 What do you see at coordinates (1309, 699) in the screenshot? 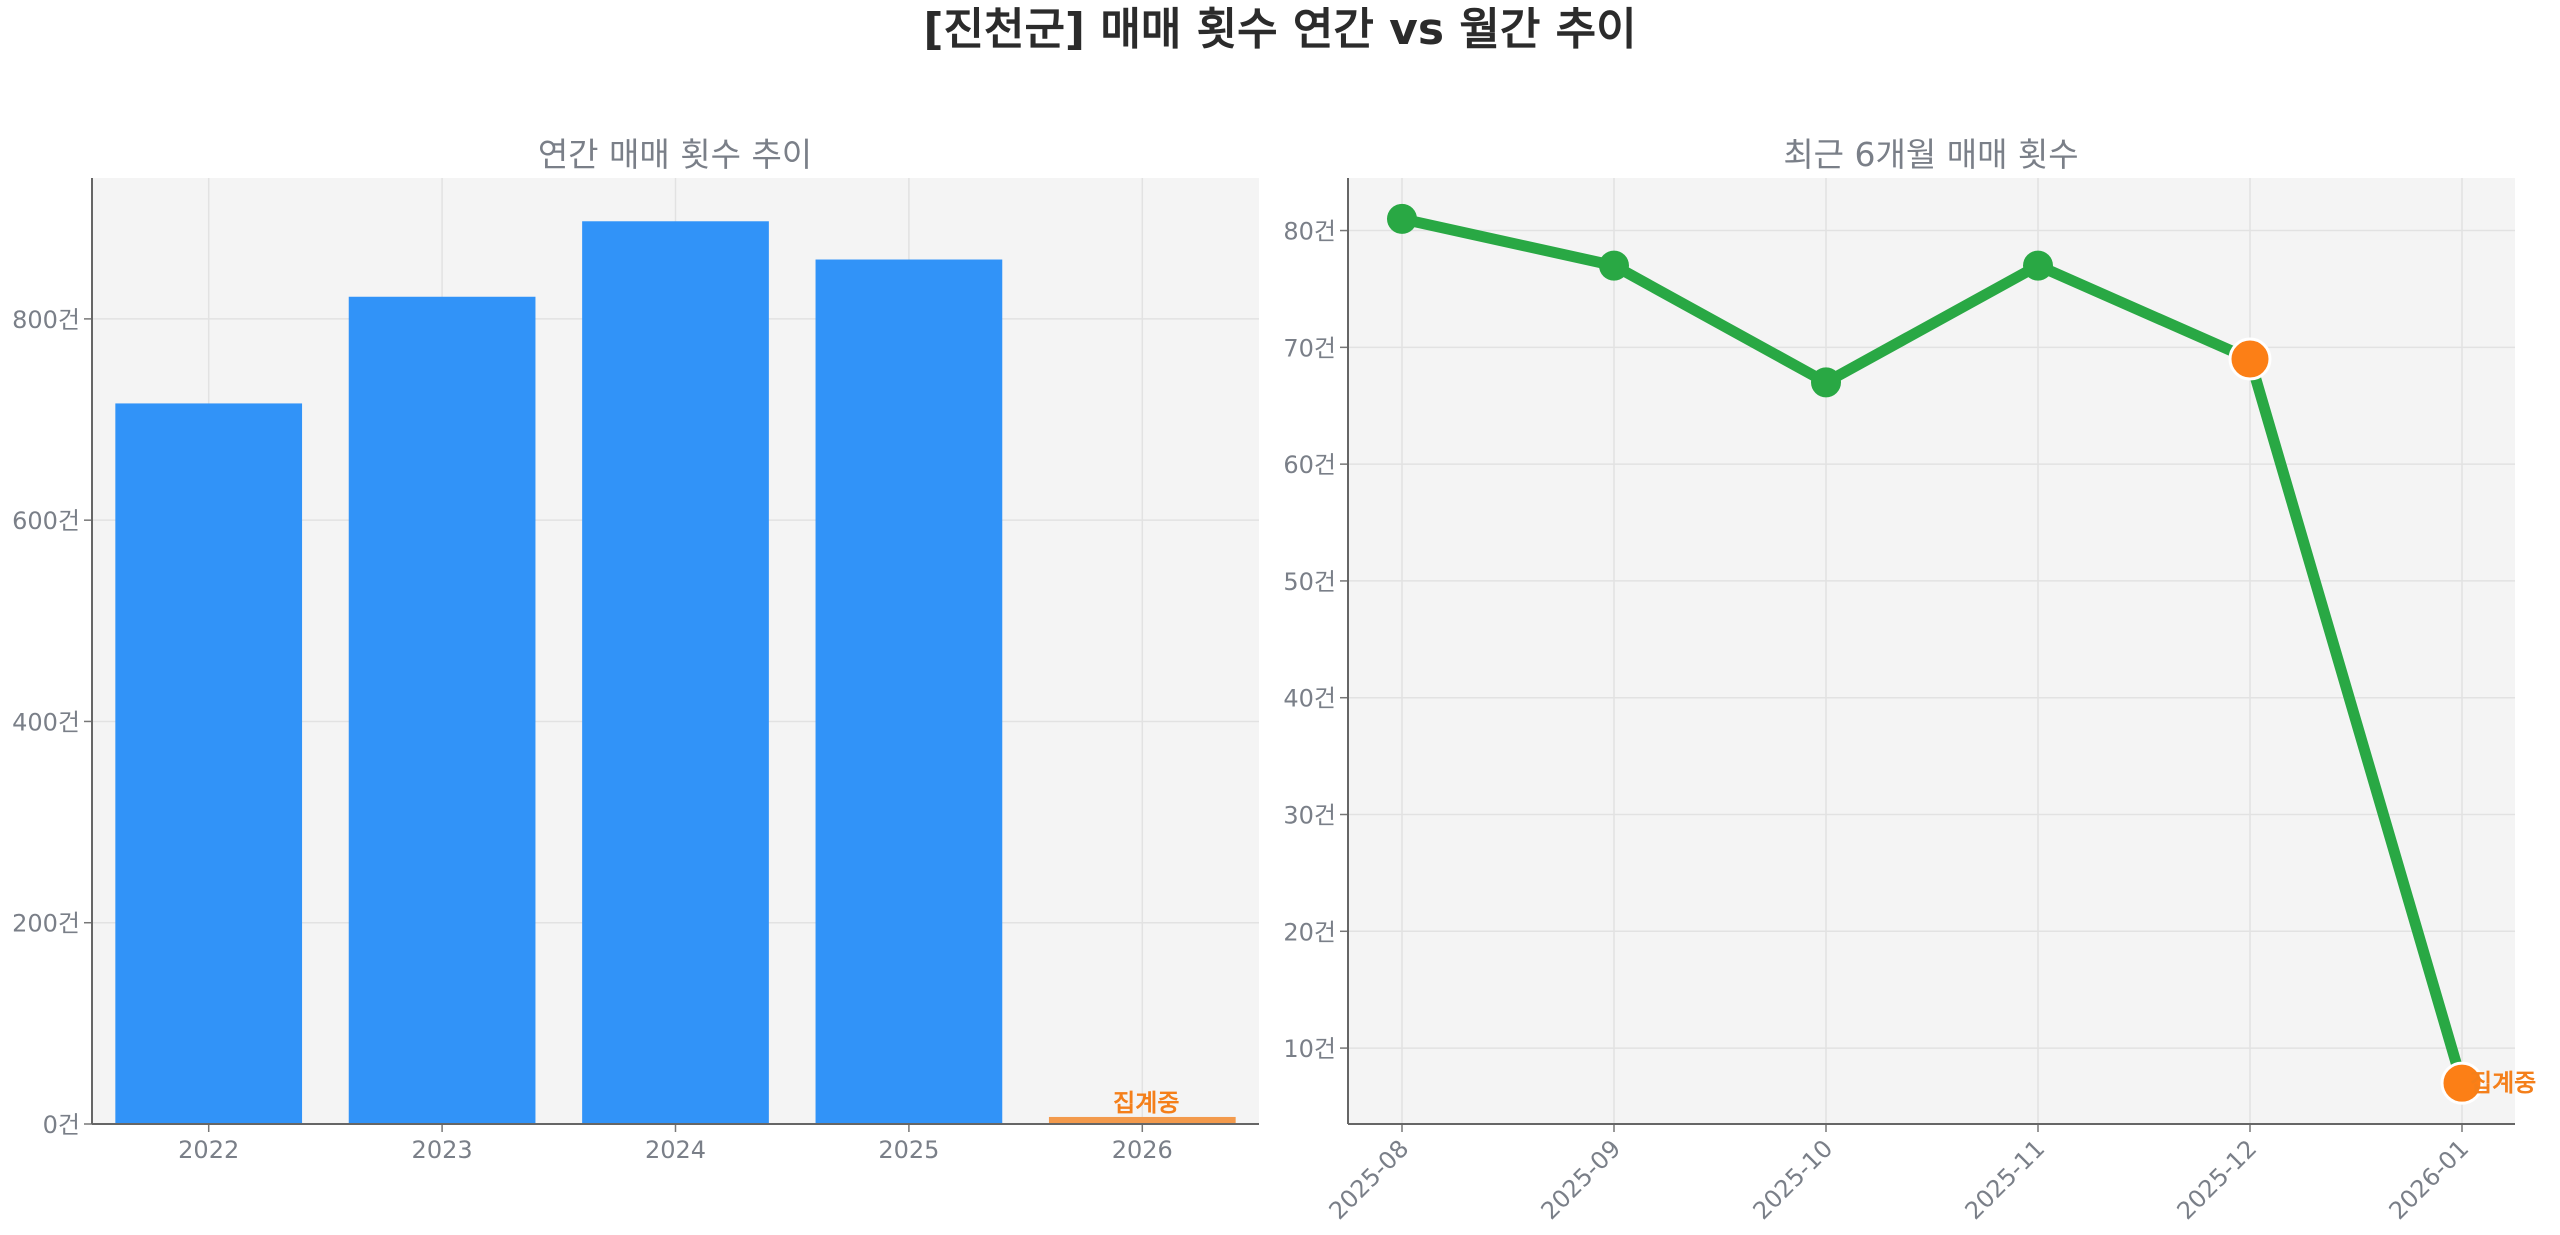
I see `line-ytick-label: 40건` at bounding box center [1309, 699].